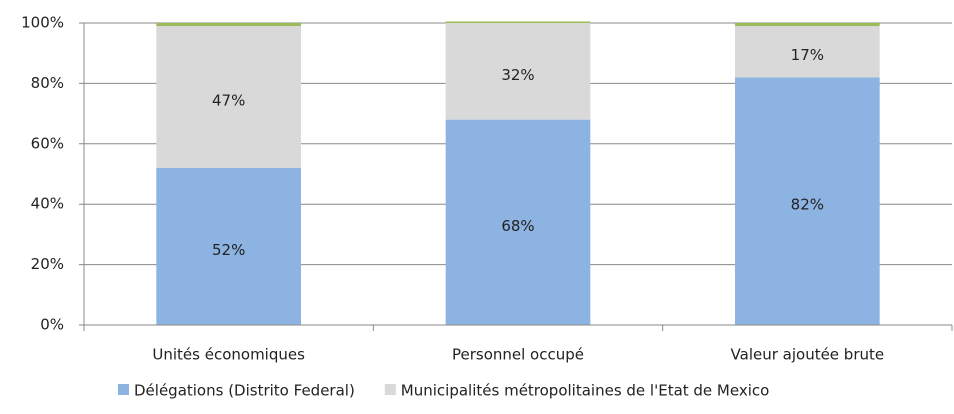  Describe the element at coordinates (47, 204) in the screenshot. I see `y-tick-label: 40%` at that location.